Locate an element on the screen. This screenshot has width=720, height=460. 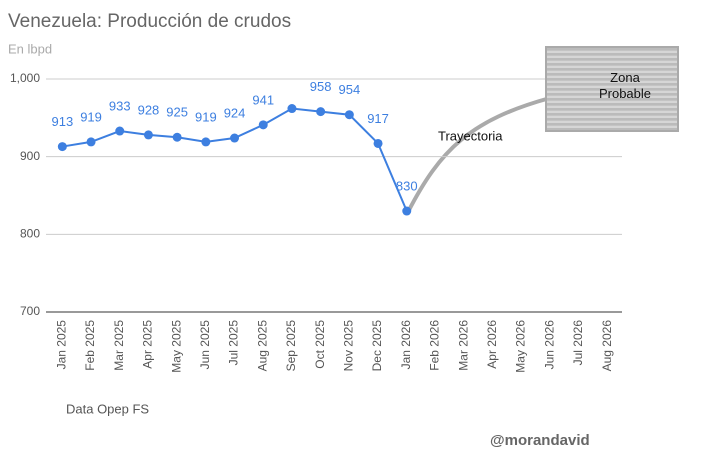
x-tick-label: Apr 2026 is located at coordinates (492, 344).